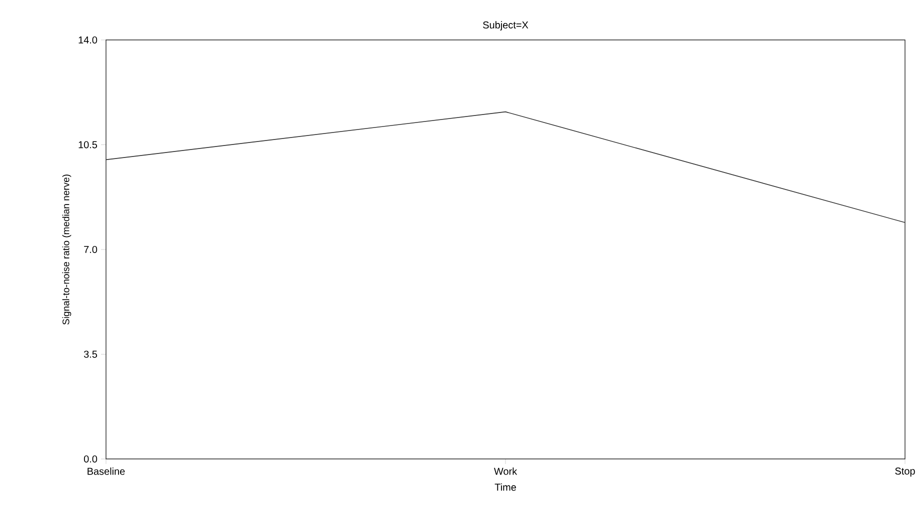 This screenshot has height=513, width=920. Describe the element at coordinates (106, 471) in the screenshot. I see `x-tick-label: Baseline` at that location.